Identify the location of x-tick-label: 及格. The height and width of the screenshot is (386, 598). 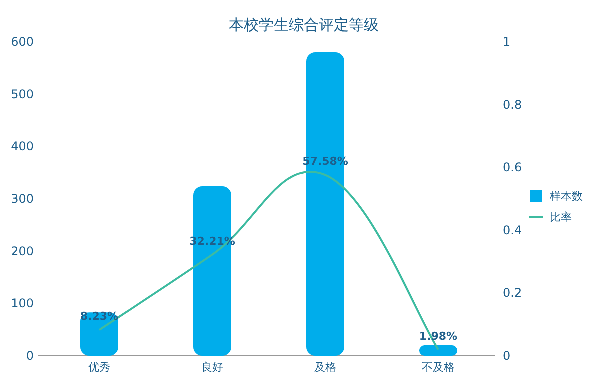
(325, 367).